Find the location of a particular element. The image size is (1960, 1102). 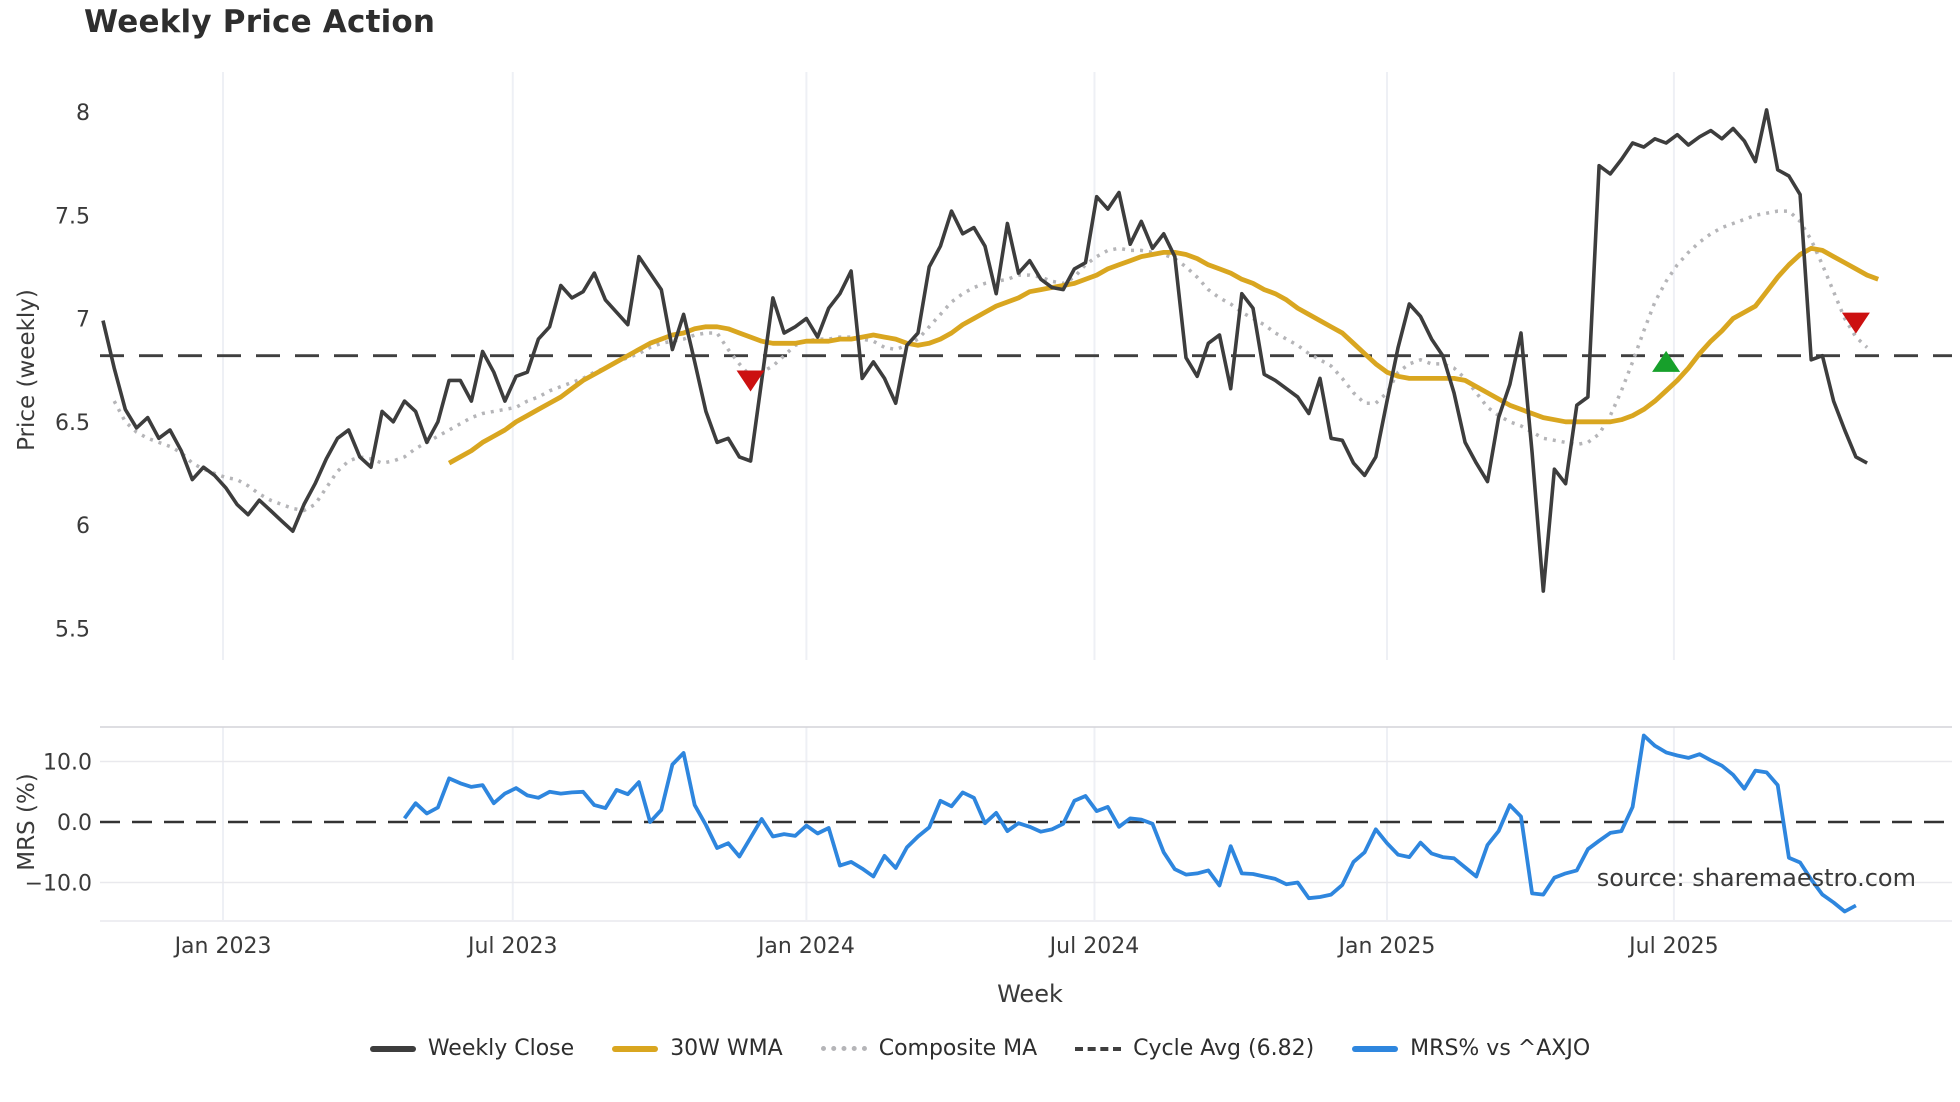

price-tick-label: 5.5 is located at coordinates (72, 629).